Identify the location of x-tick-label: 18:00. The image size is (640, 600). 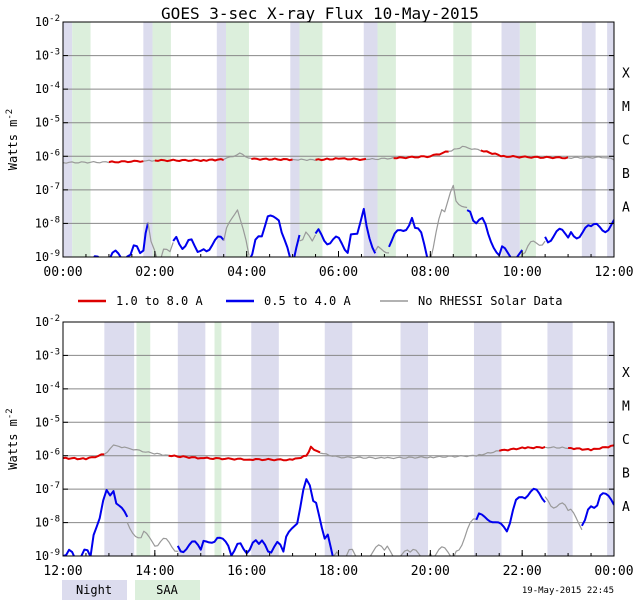
(338, 571).